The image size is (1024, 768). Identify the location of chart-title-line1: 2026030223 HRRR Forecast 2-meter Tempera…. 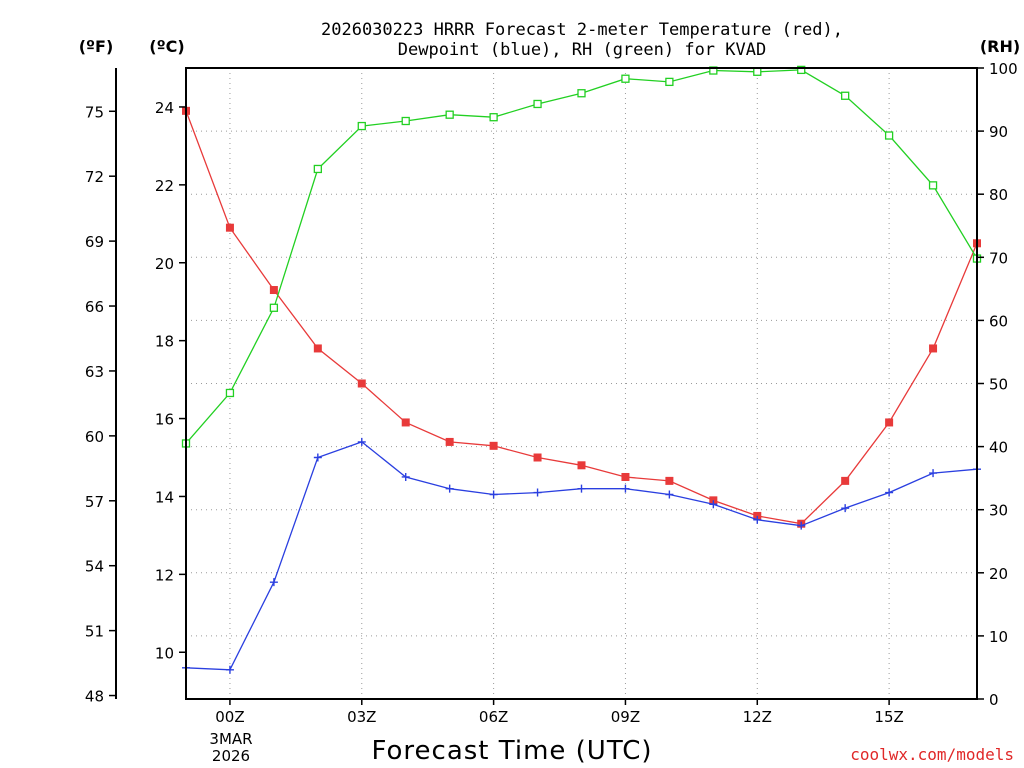
(582, 30).